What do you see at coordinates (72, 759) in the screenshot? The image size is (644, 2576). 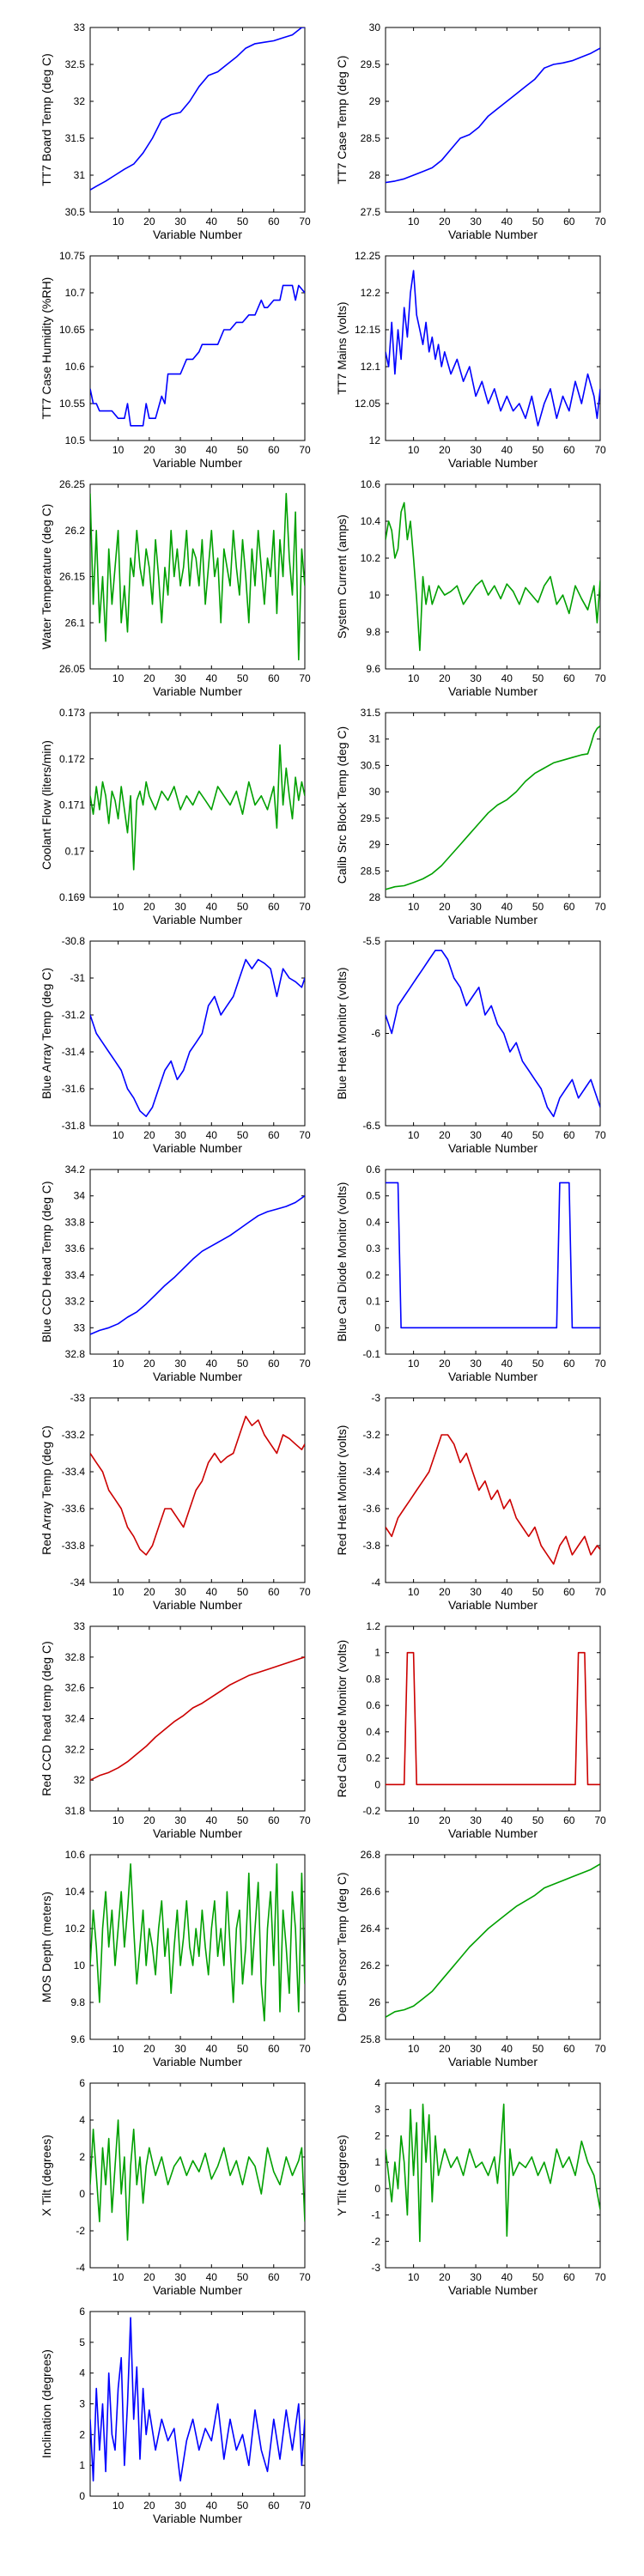 I see `y-tick-label: 0.172` at bounding box center [72, 759].